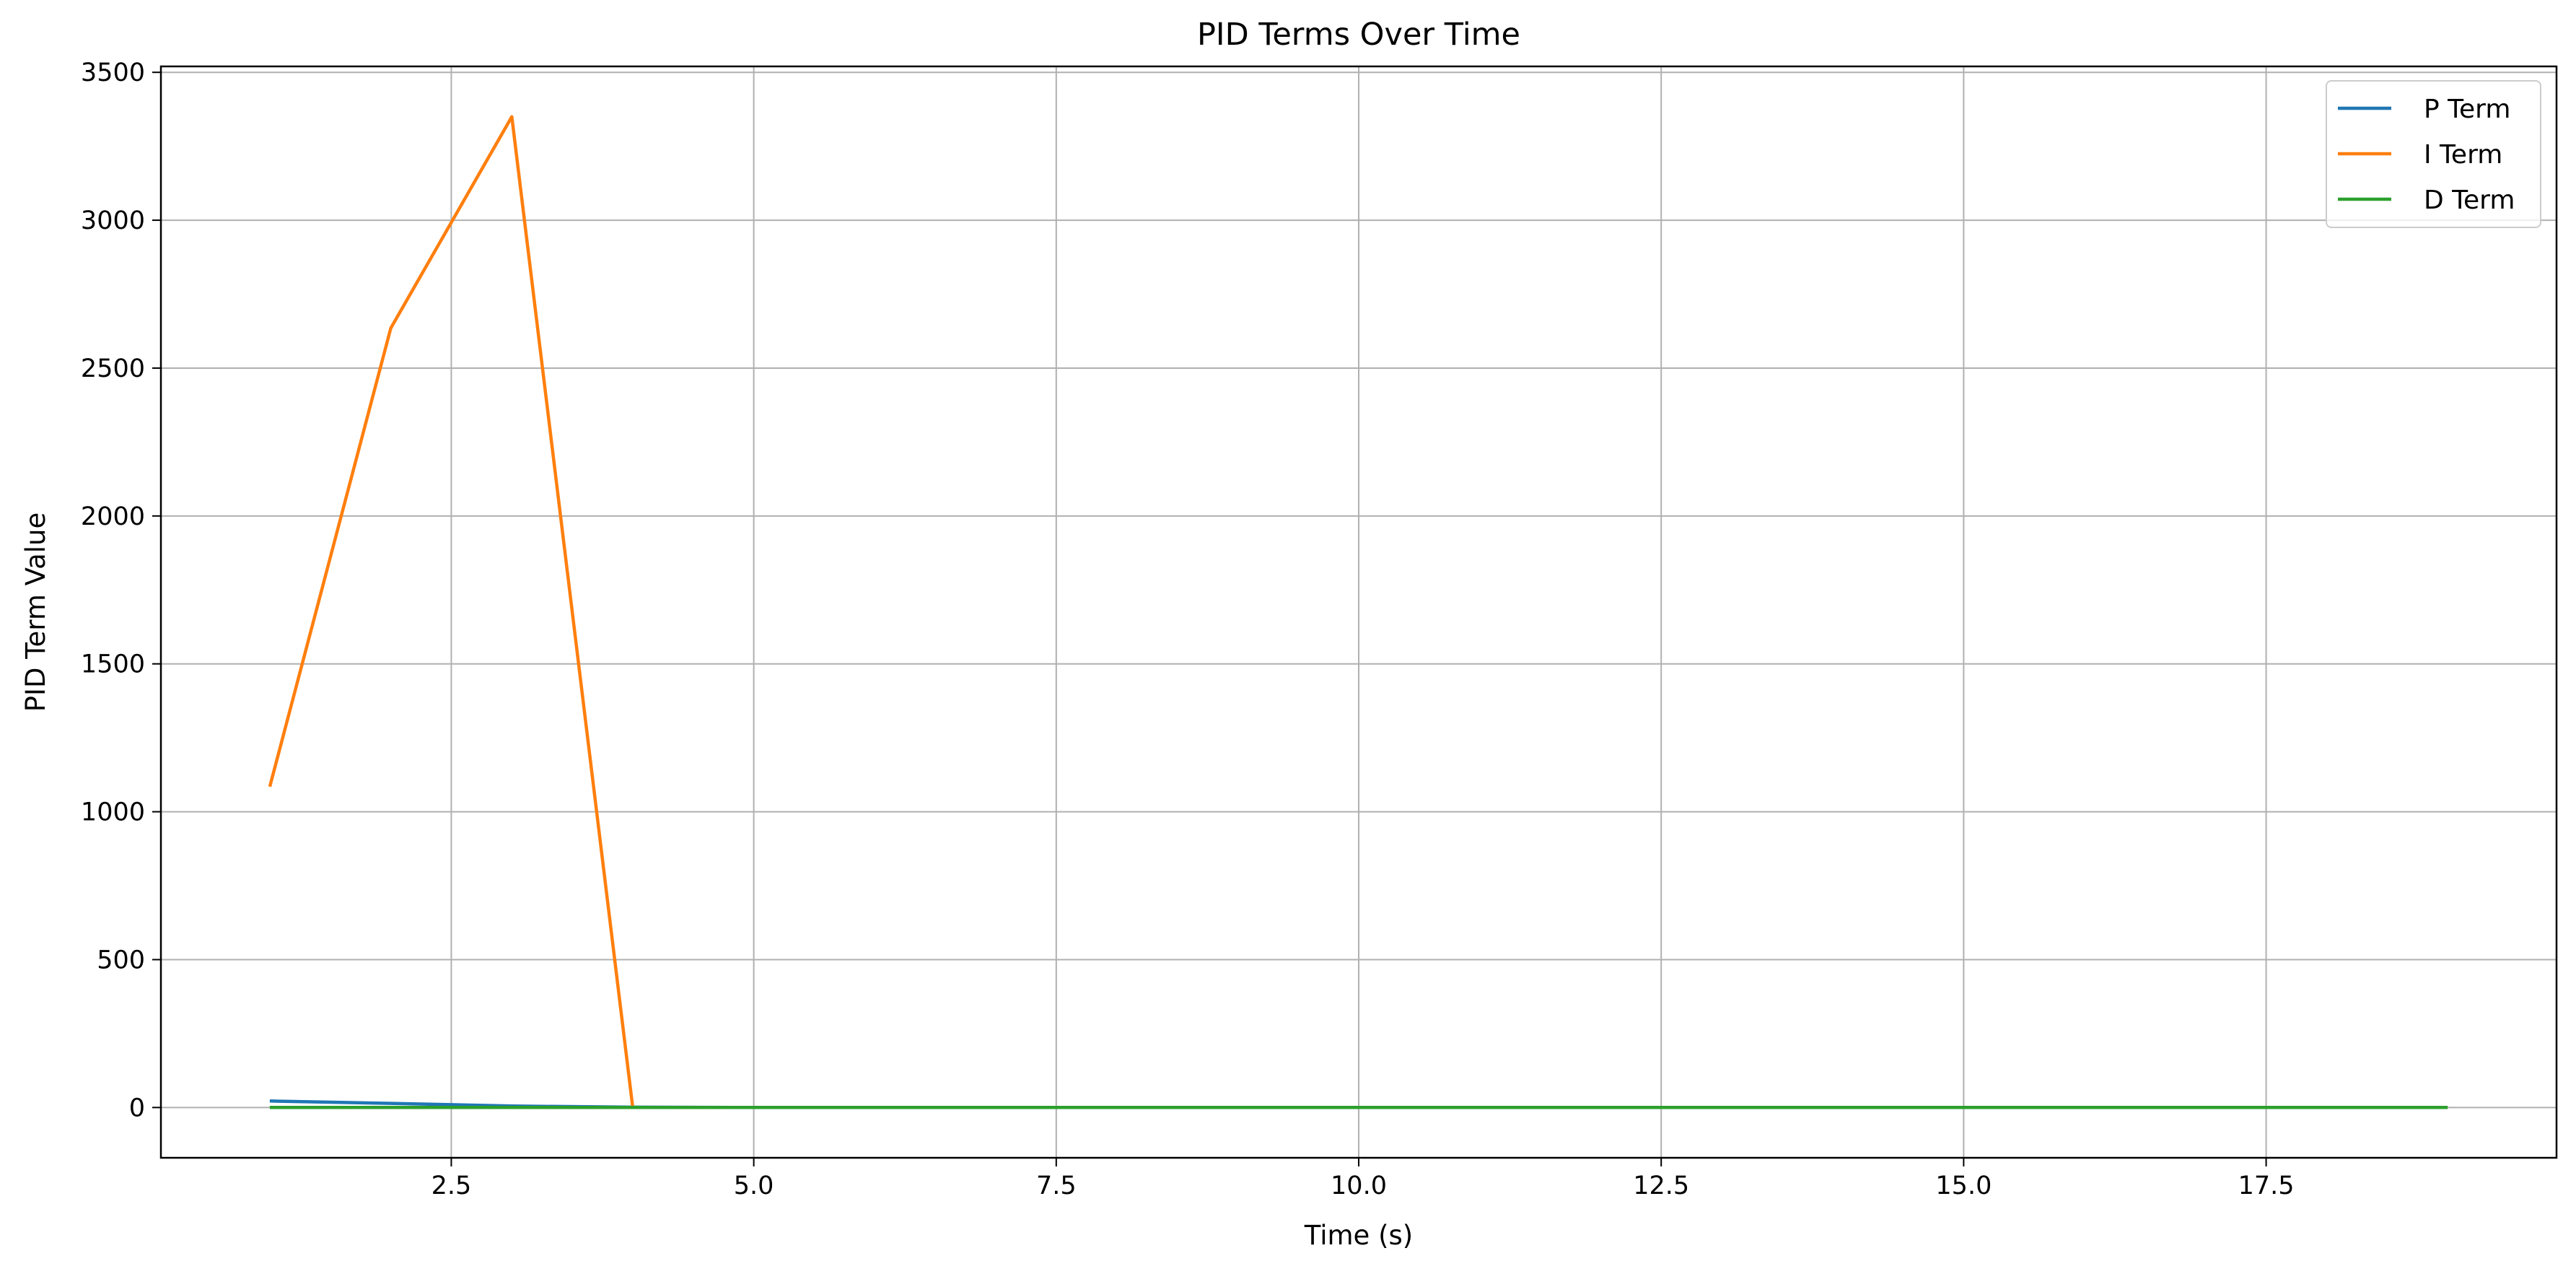 Image resolution: width=2576 pixels, height=1274 pixels. I want to click on y-tick-label: 2500, so click(113, 368).